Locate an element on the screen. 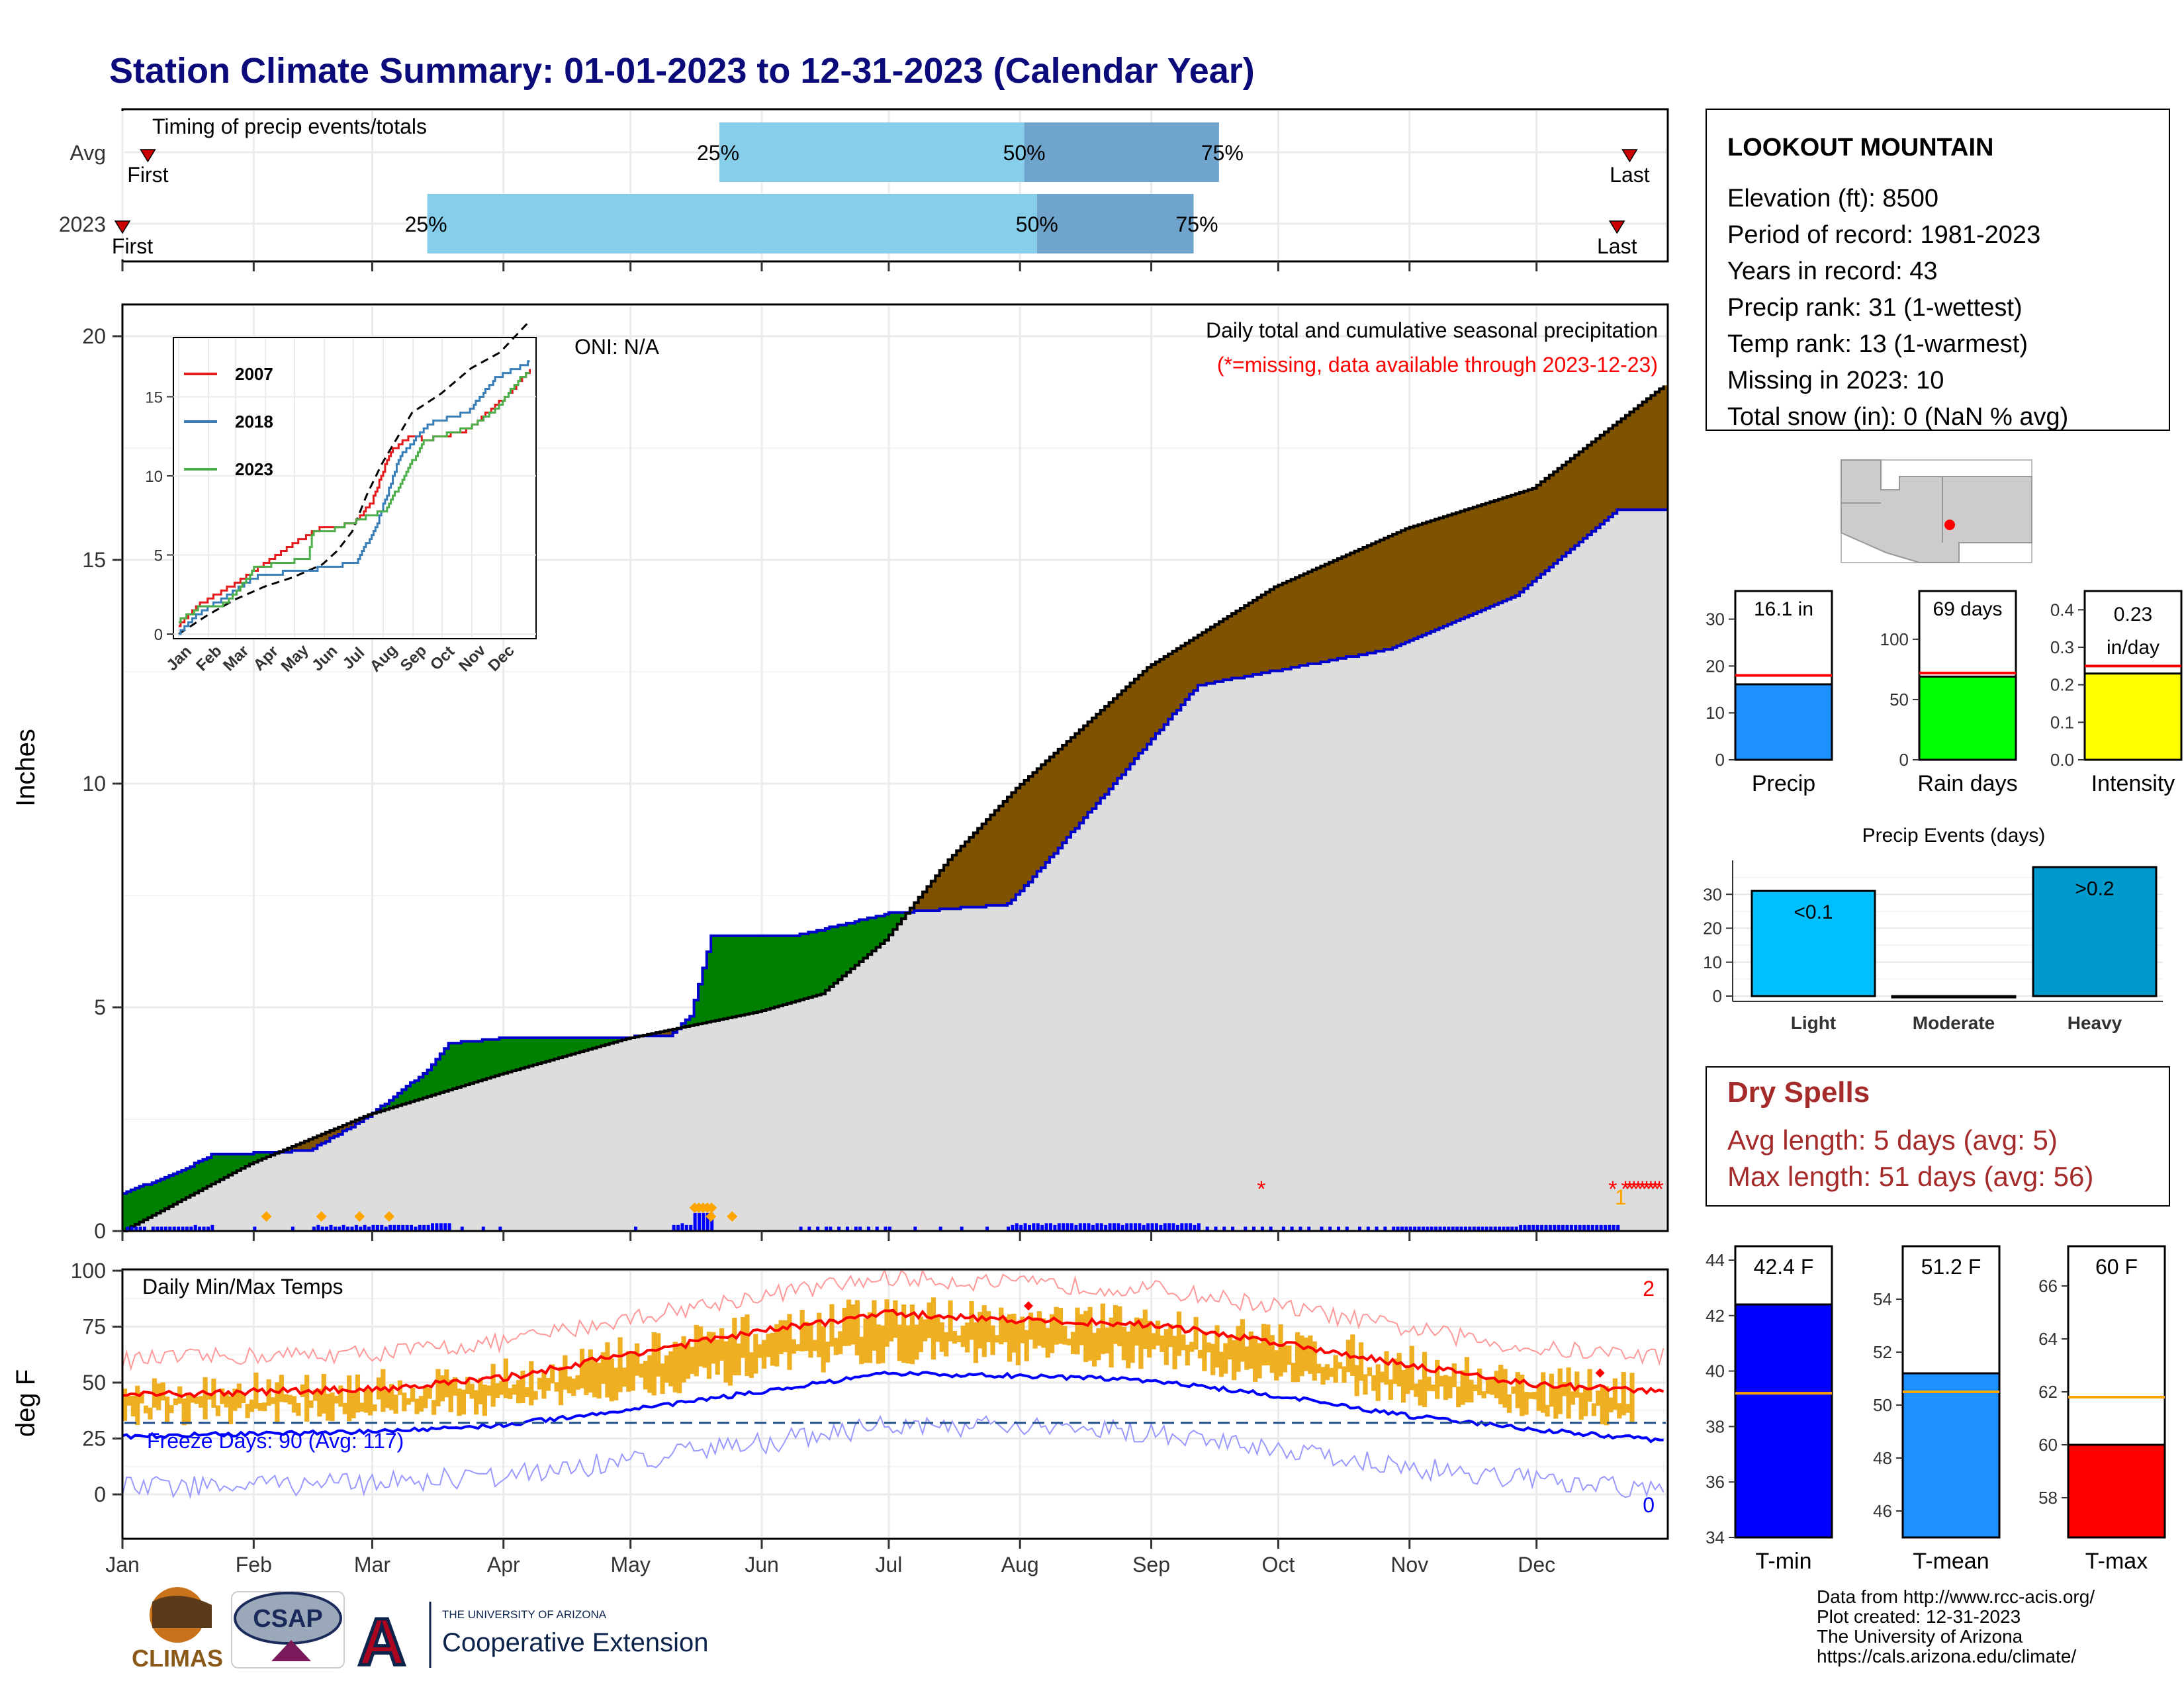 The image size is (2184, 1691). timing-p50-label: 50% is located at coordinates (1037, 224).